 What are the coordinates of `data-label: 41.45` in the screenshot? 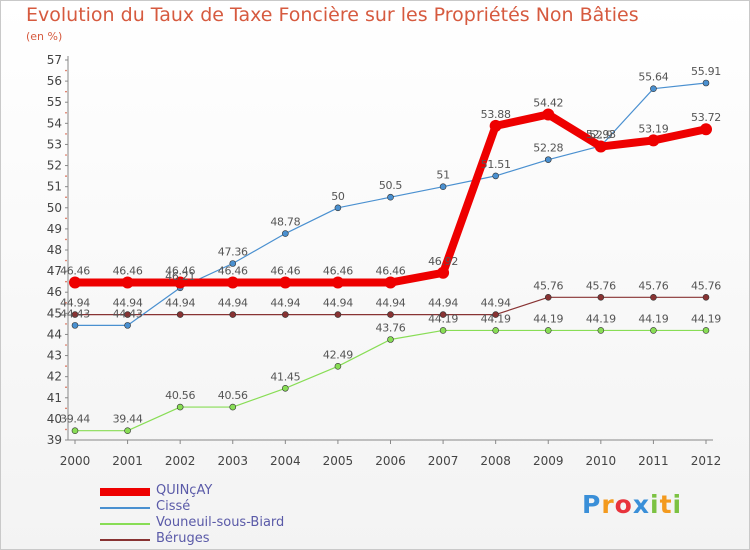 It's located at (285, 376).